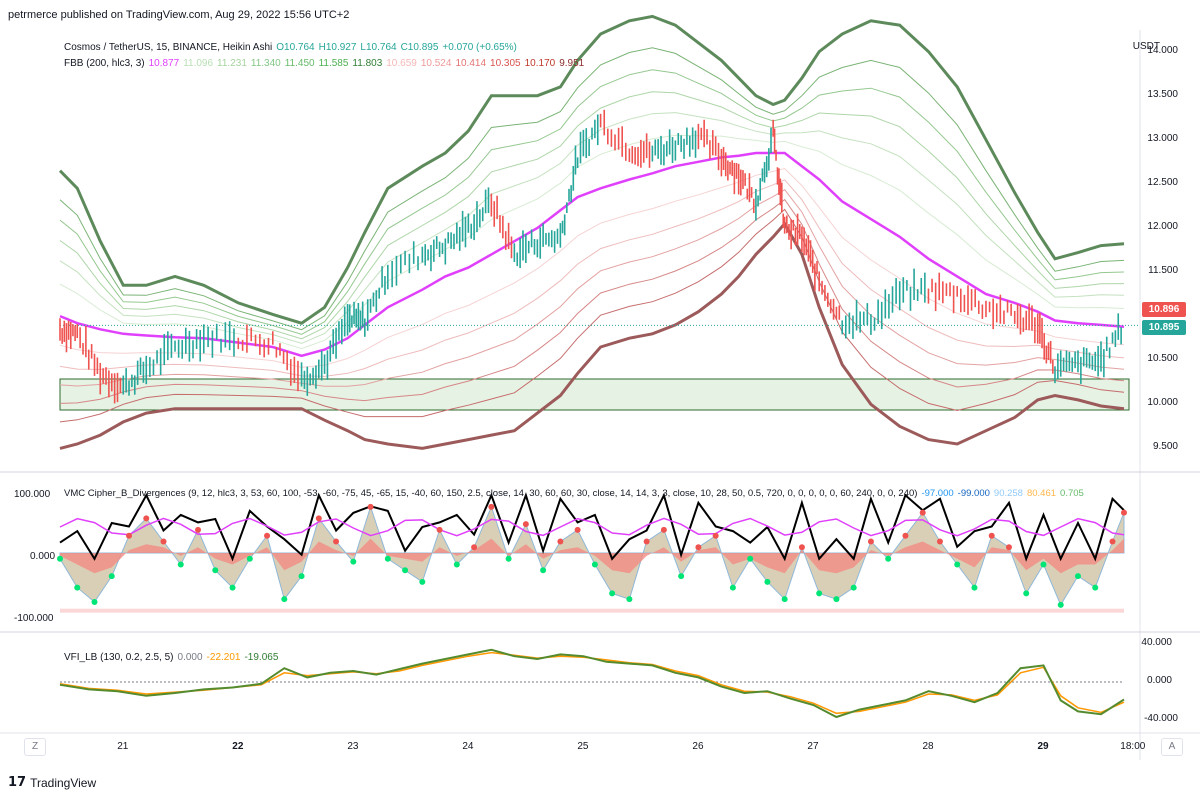 The width and height of the screenshot is (1200, 802). What do you see at coordinates (119, 657) in the screenshot?
I see `vfi-legend-item-0: VFI_LB (130, 0.2, 2.5, 5)` at bounding box center [119, 657].